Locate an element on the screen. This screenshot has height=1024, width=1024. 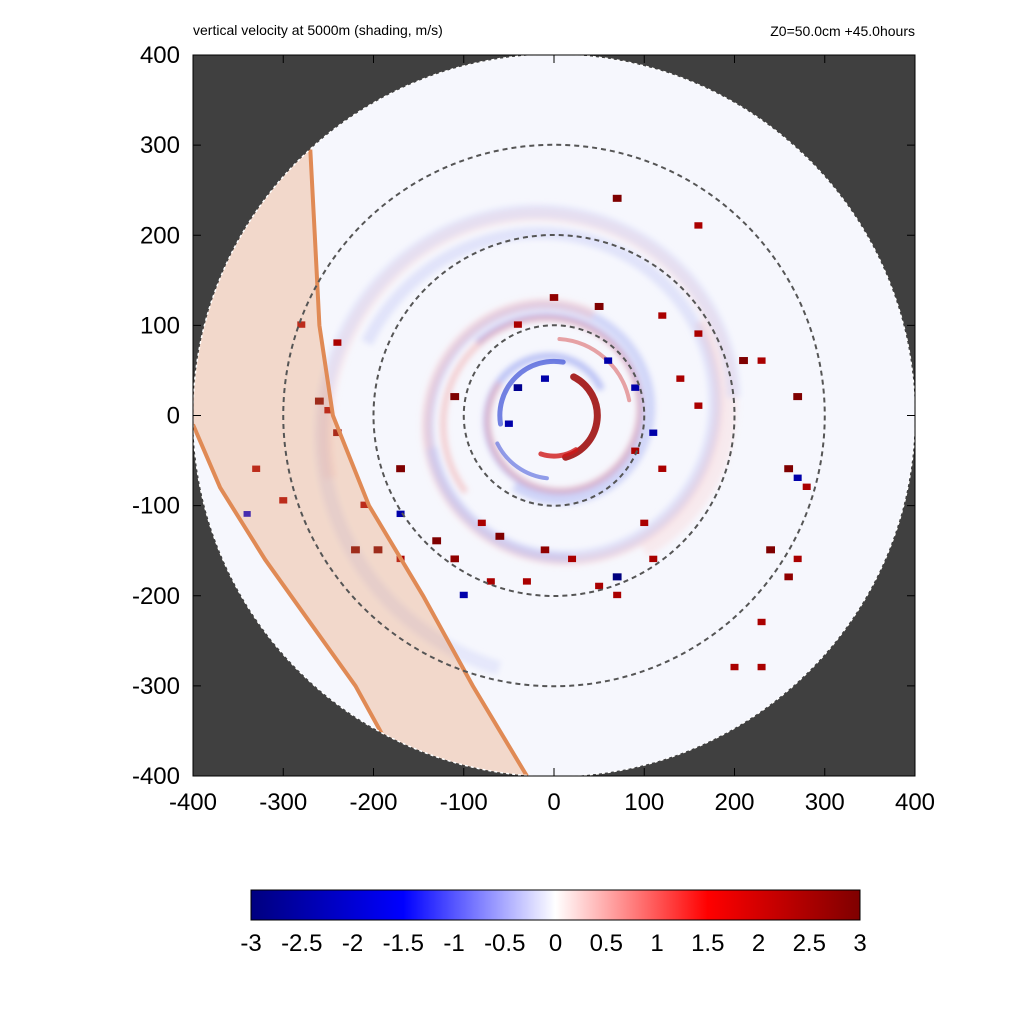
colorbar-tick-label: -1.5 is located at coordinates (403, 943).